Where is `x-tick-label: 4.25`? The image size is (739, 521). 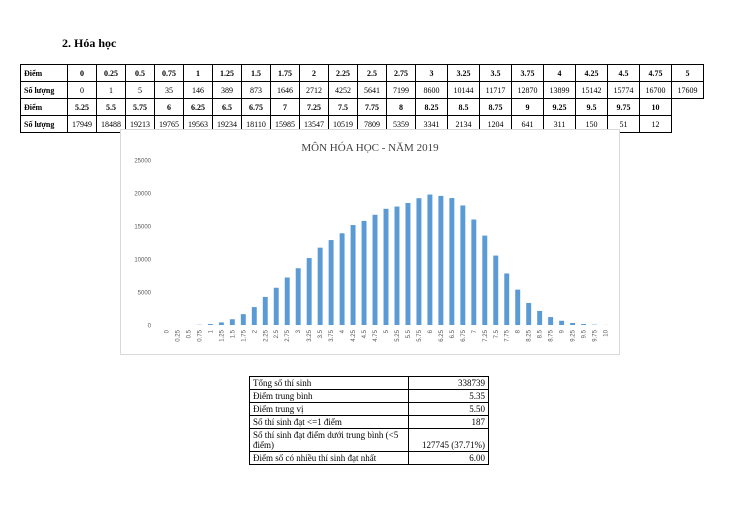
x-tick-label: 4.25 is located at coordinates (354, 335).